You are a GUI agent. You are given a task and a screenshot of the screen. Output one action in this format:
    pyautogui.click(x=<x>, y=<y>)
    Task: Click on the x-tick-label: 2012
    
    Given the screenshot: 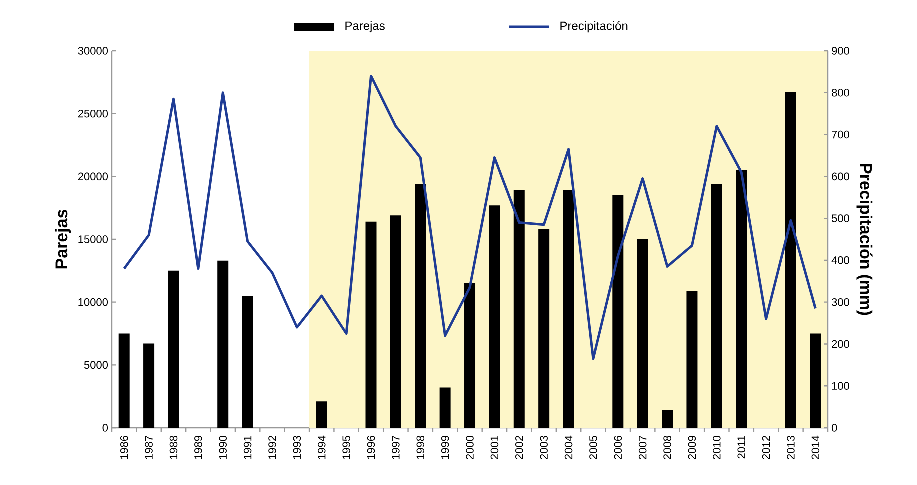 What is the action you would take?
    pyautogui.click(x=766, y=448)
    